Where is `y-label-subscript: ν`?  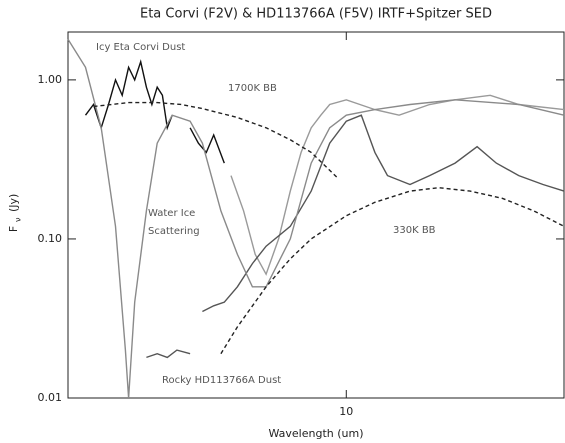 y-label-subscript: ν is located at coordinates (18, 219).